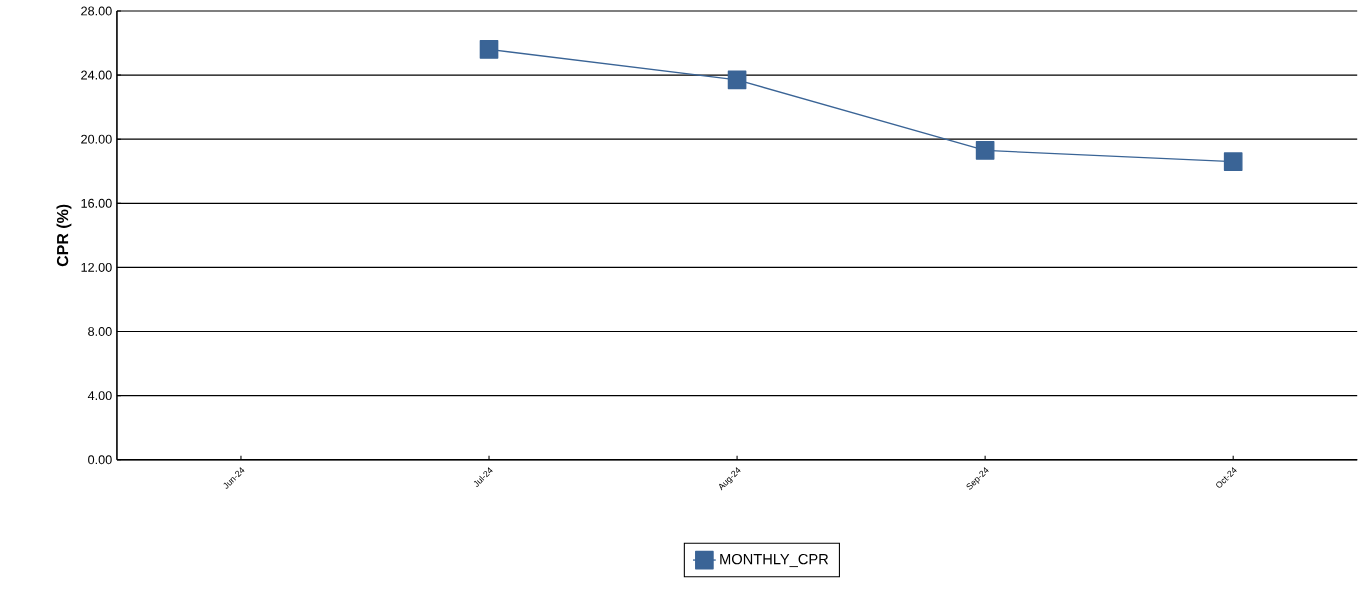 The height and width of the screenshot is (602, 1358). What do you see at coordinates (100, 460) in the screenshot?
I see `y-tick-label: 0.00` at bounding box center [100, 460].